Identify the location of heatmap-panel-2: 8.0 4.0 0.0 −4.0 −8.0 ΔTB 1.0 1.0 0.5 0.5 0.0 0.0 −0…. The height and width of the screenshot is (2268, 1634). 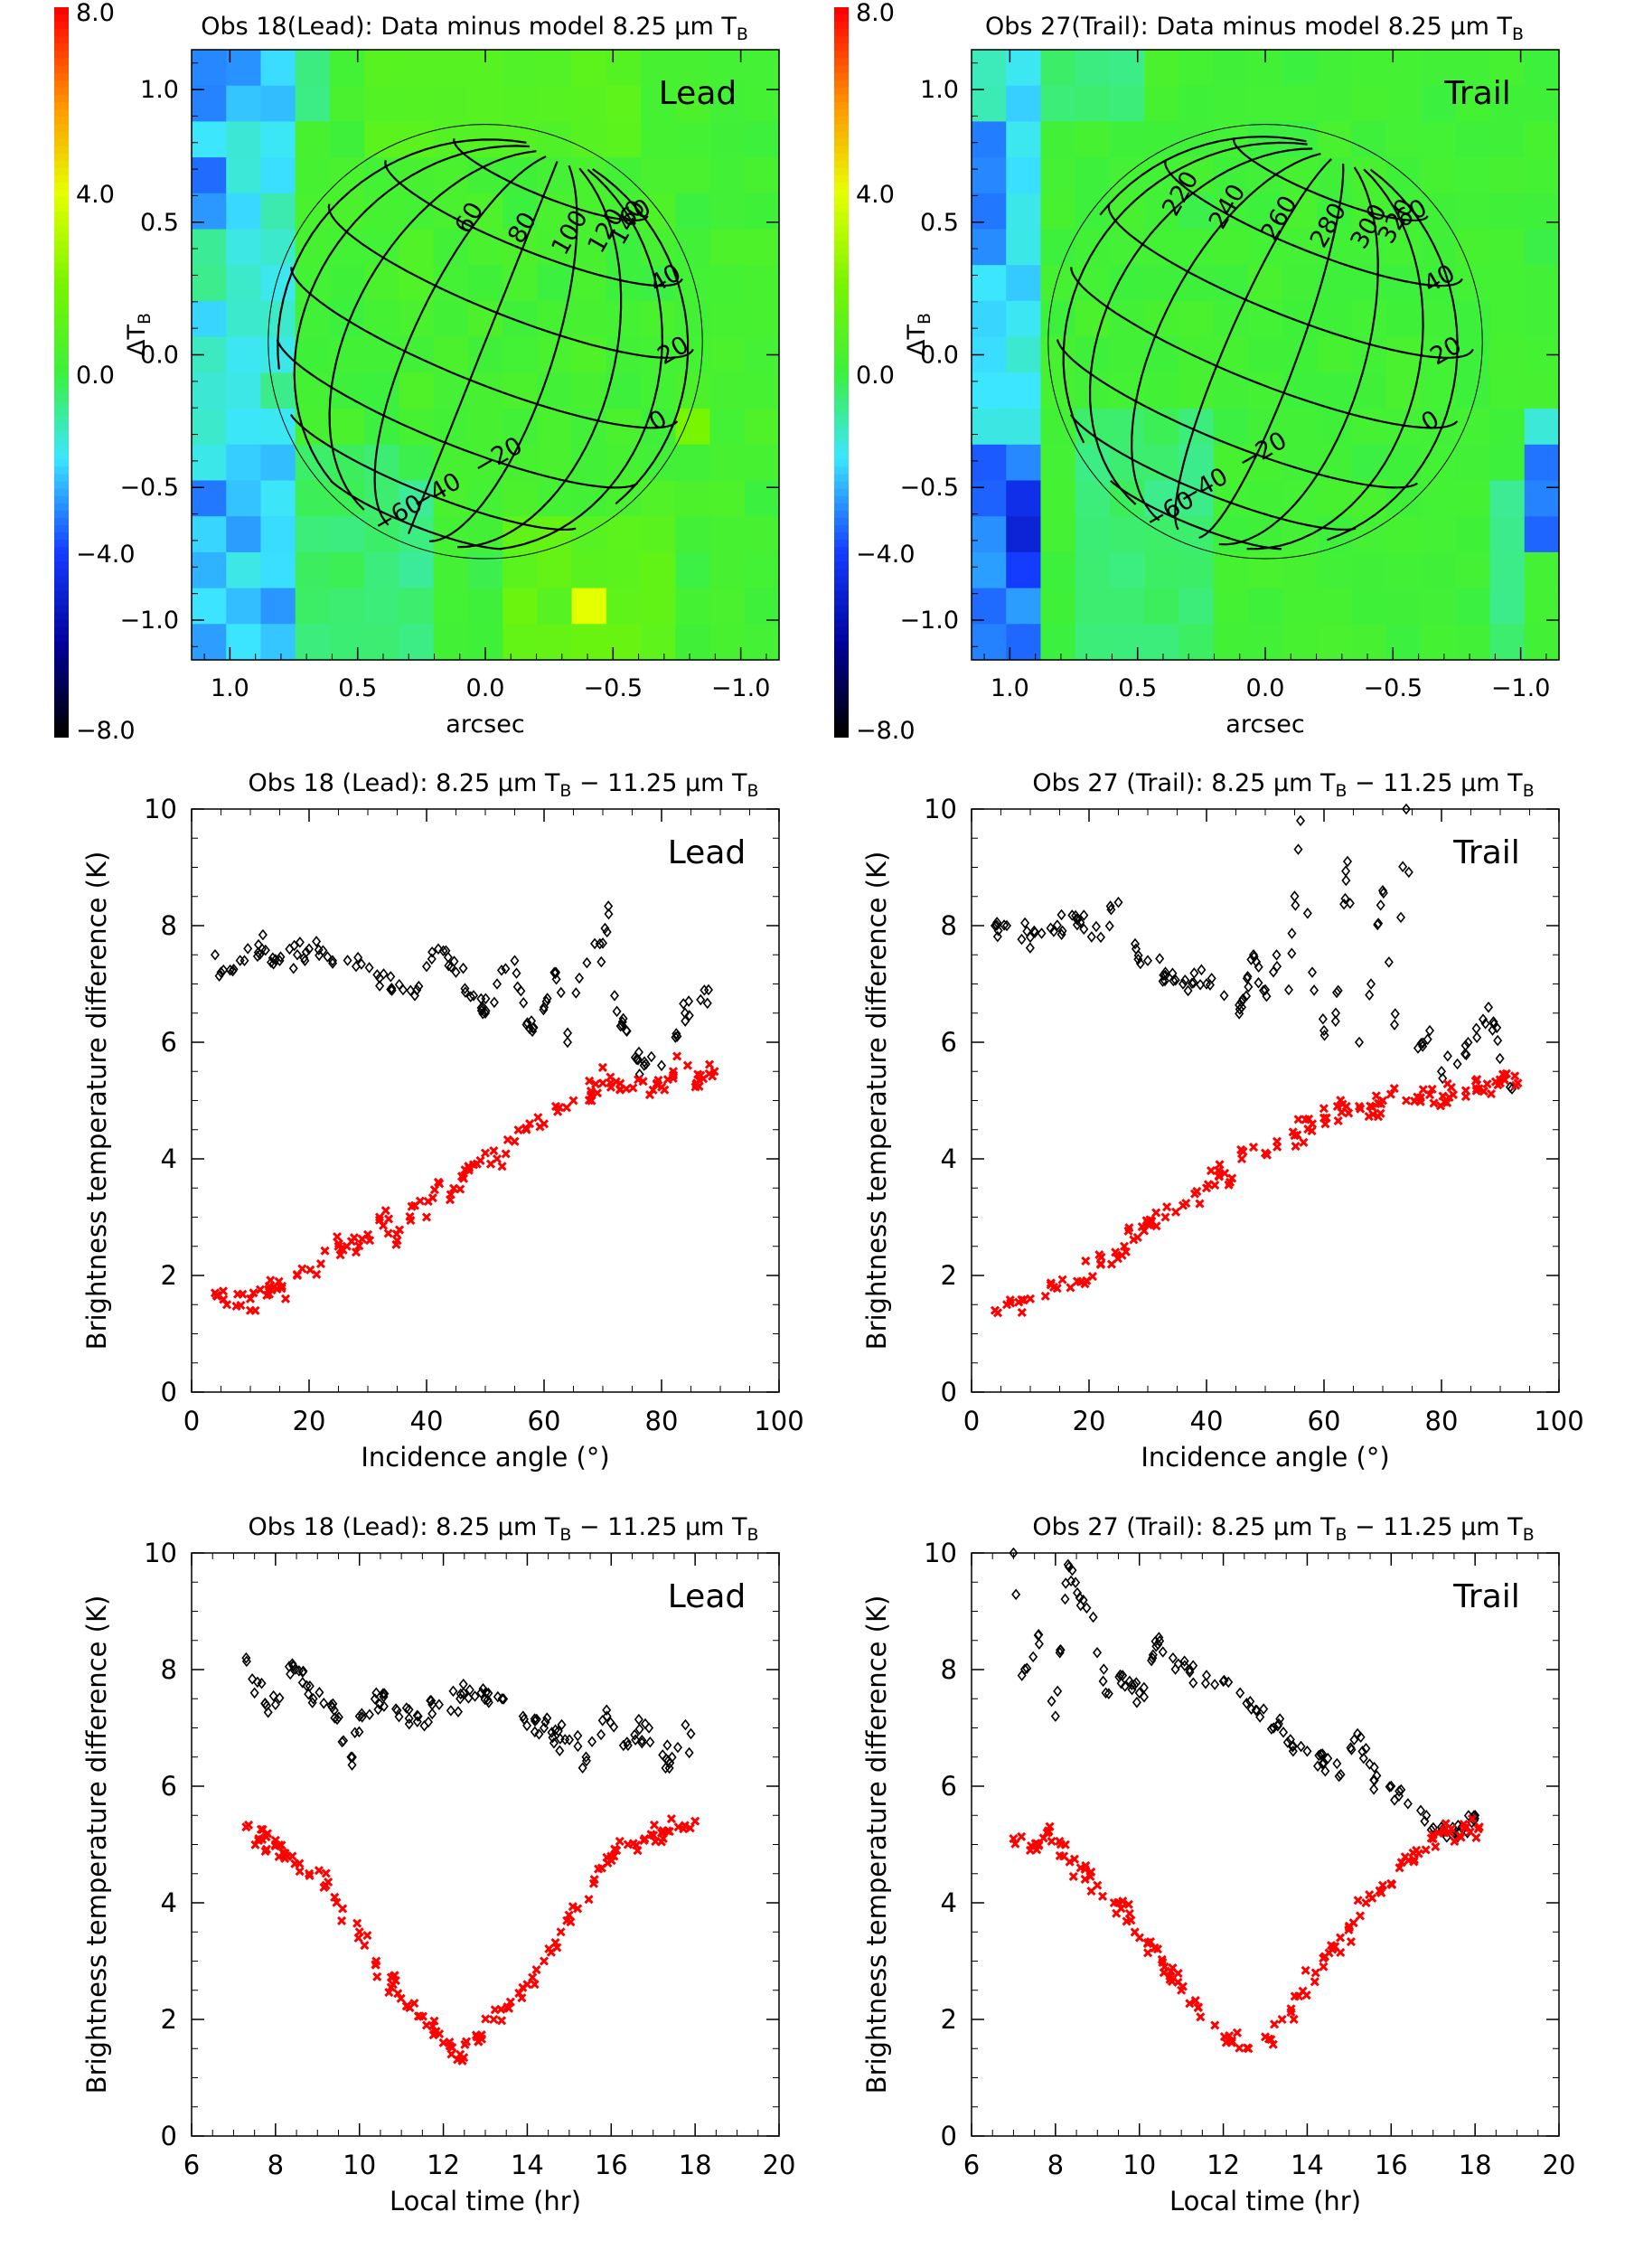
(1197, 372).